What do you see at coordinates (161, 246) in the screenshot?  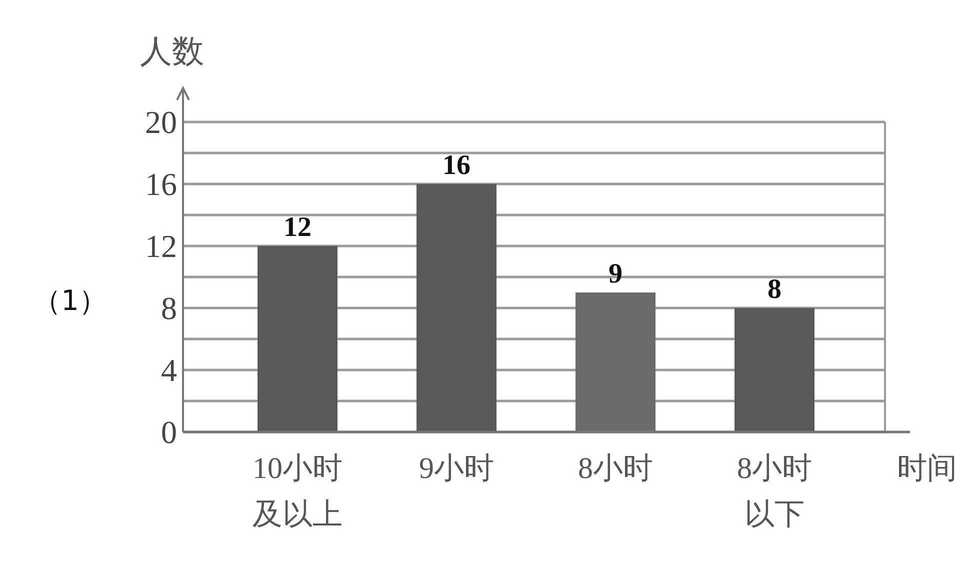 I see `y-tick-label: 12` at bounding box center [161, 246].